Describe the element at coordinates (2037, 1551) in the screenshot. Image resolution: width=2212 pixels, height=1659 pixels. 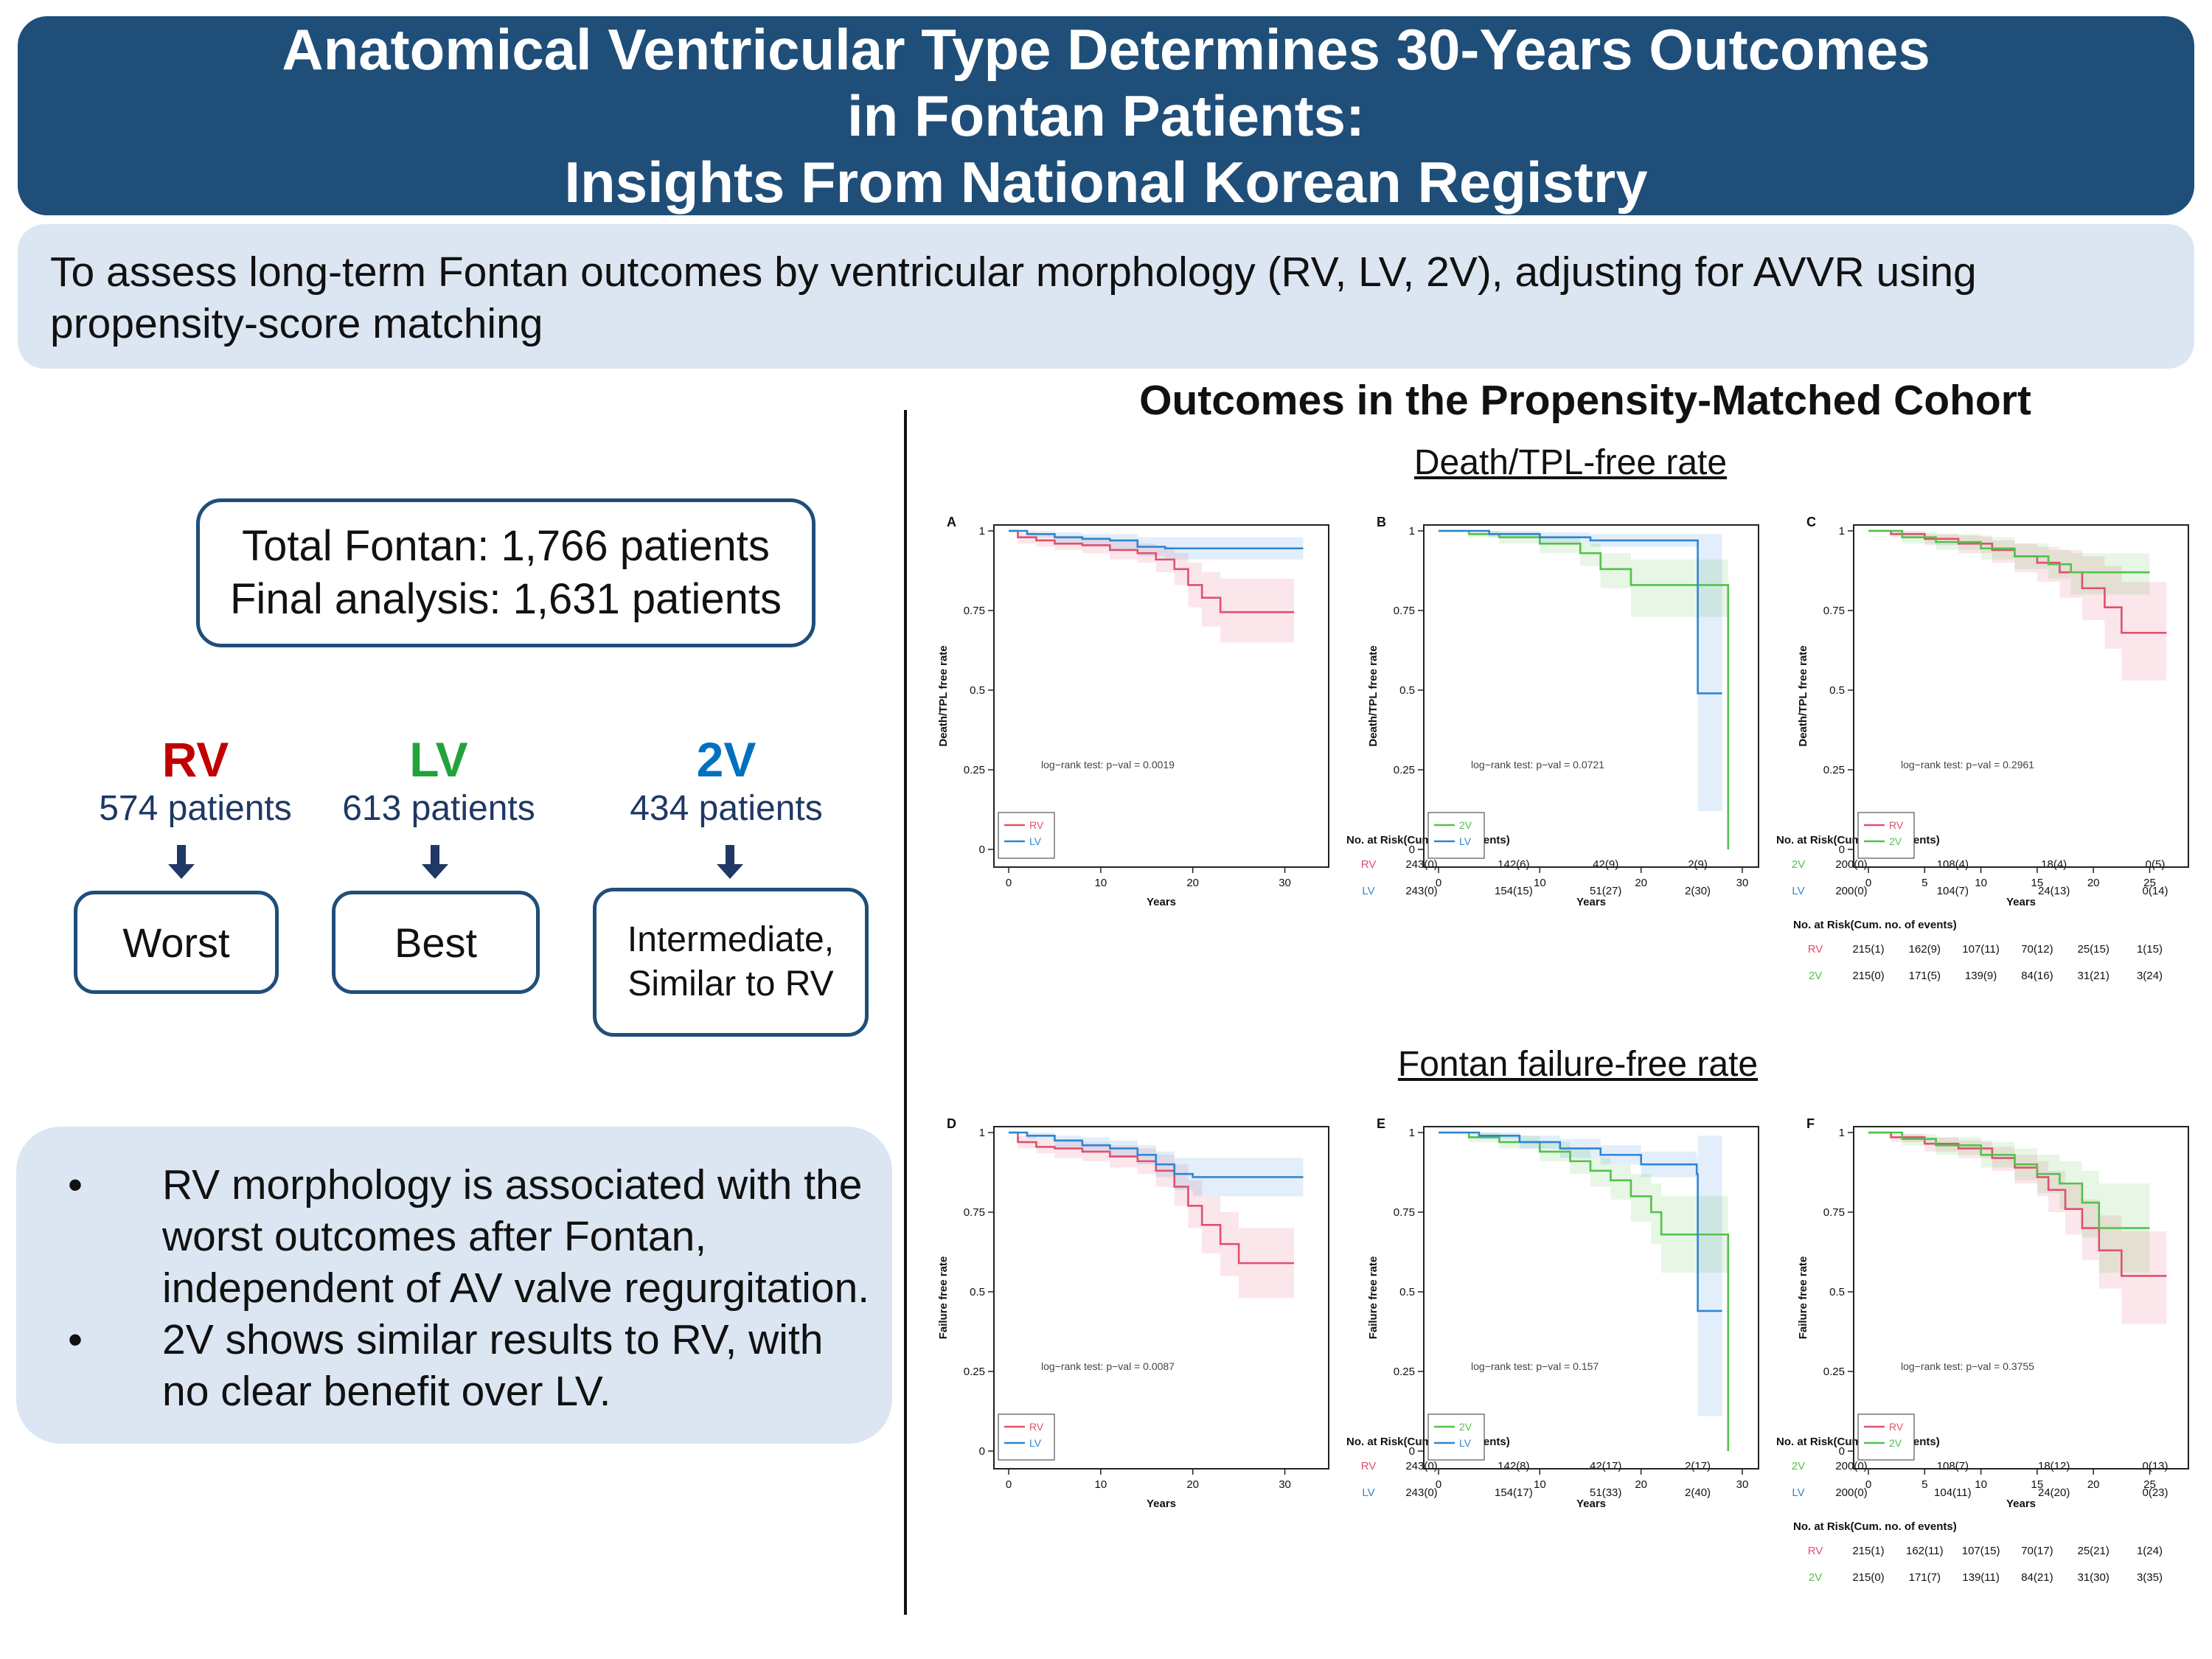
I see `risk-cell: 70(17)` at that location.